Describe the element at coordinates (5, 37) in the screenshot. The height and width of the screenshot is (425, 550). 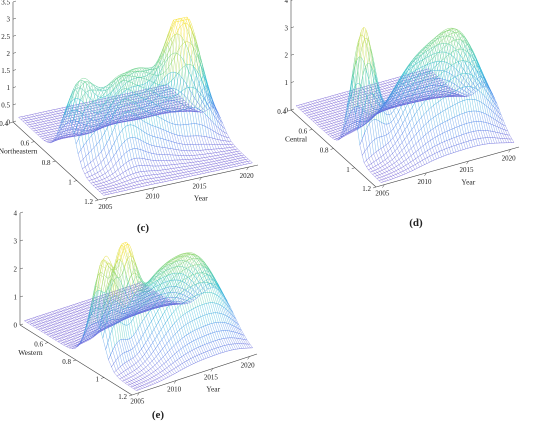
I see `z-tick-label: 2.5` at that location.